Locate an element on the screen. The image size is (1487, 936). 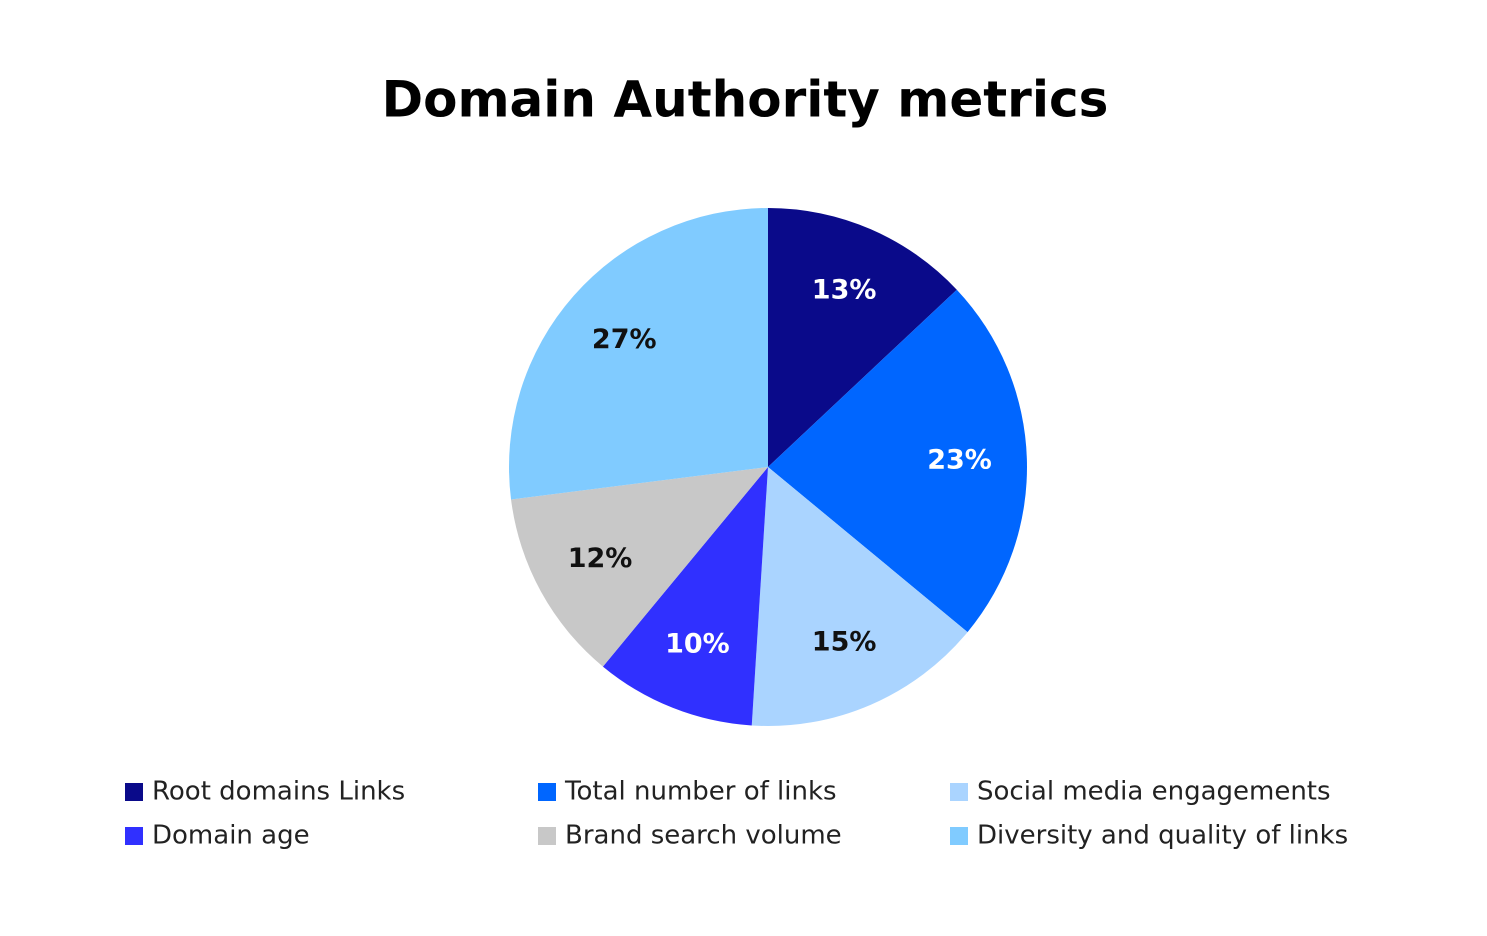
legend-label: Brand search volume is located at coordinates (703, 836).